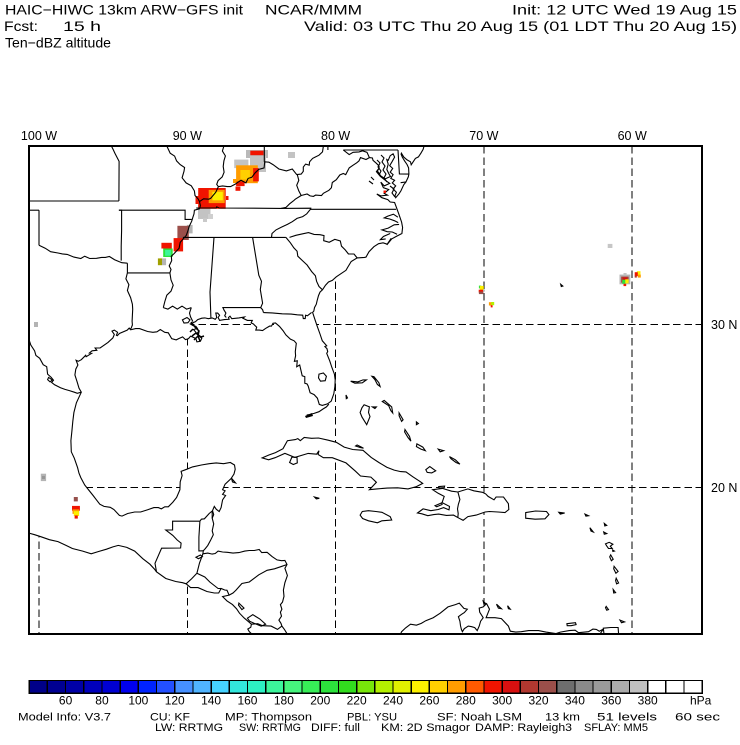 This screenshot has width=740, height=745. What do you see at coordinates (64, 718) in the screenshot?
I see `svg-text: Model Info: V3.7` at bounding box center [64, 718].